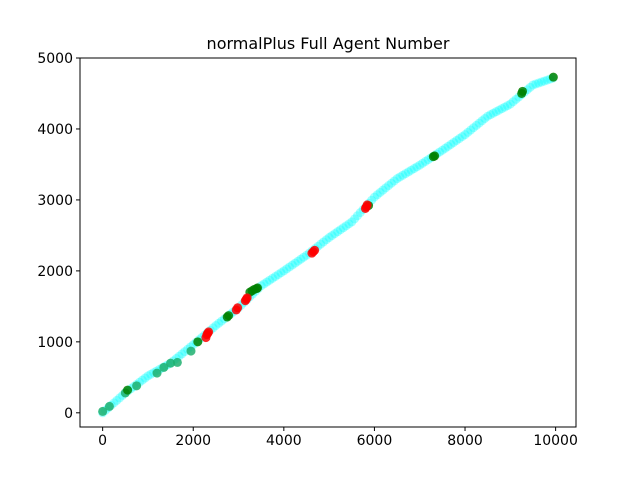 The height and width of the screenshot is (480, 640). What do you see at coordinates (55, 130) in the screenshot?
I see `y-tick-label: 4000` at bounding box center [55, 130].